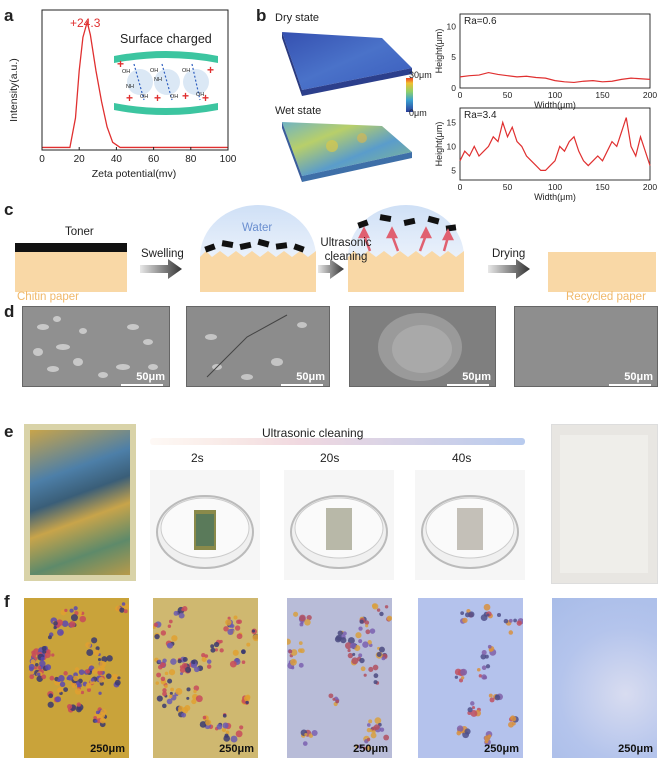 This screenshot has height=768, width=669. What do you see at coordinates (586, 346) in the screenshot?
I see `sem-image-4: 50μm` at bounding box center [586, 346].